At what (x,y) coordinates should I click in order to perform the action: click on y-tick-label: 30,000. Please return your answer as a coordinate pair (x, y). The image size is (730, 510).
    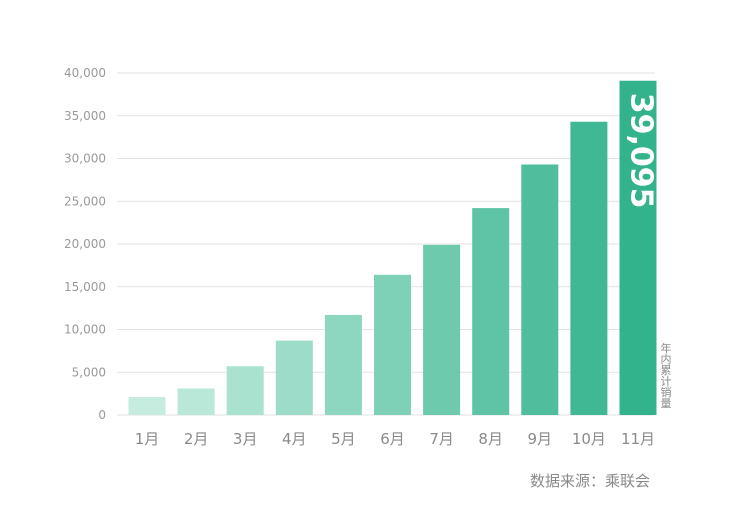
    Looking at the image, I should click on (85, 159).